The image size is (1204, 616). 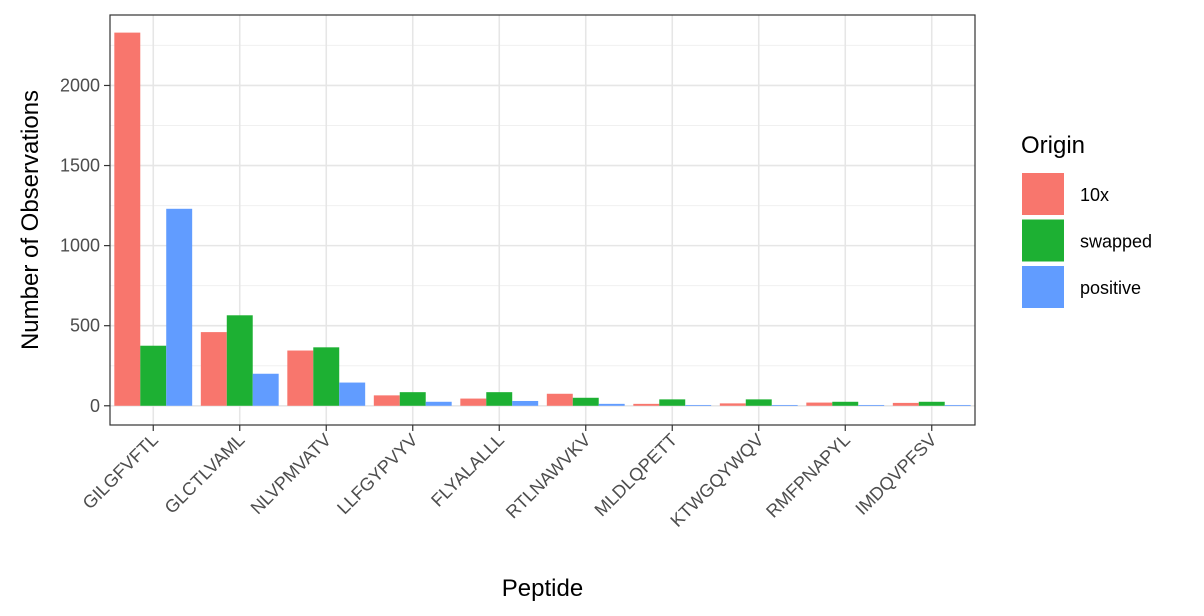 I want to click on bar-positive-mldlqpett, so click(x=698, y=405).